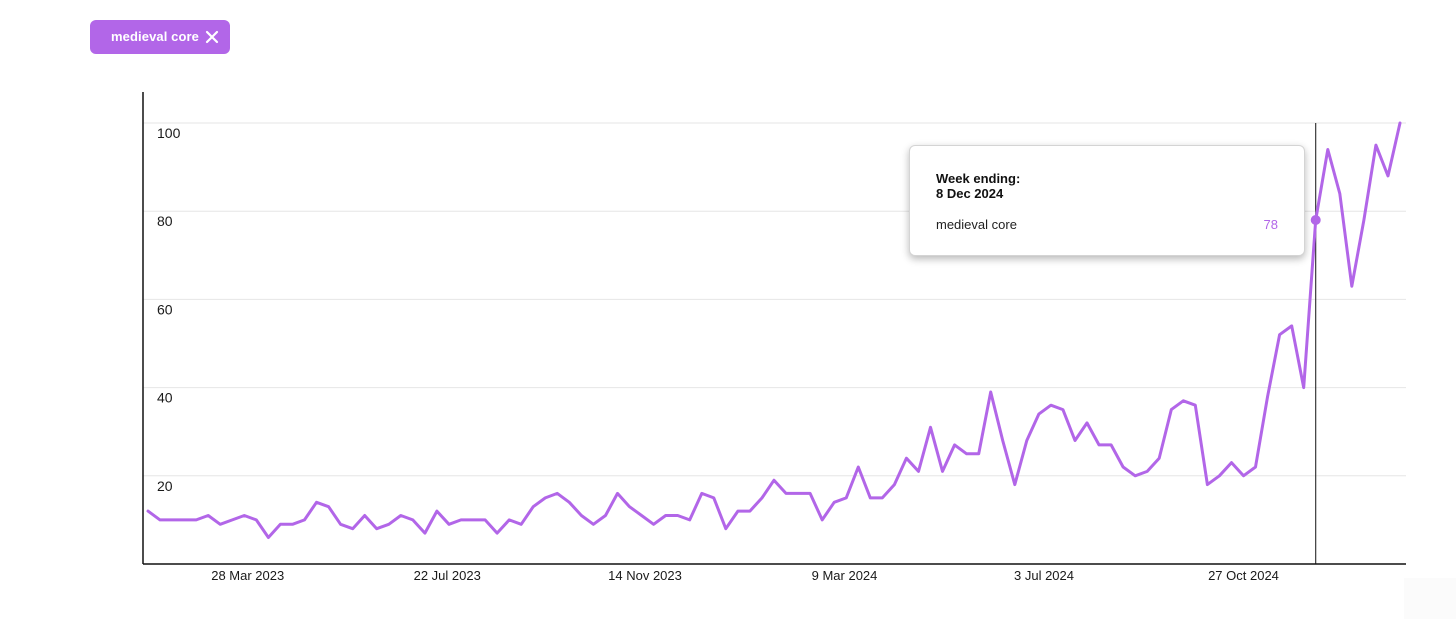 Image resolution: width=1456 pixels, height=619 pixels. What do you see at coordinates (1270, 224) in the screenshot?
I see `tooltip-value: 78` at bounding box center [1270, 224].